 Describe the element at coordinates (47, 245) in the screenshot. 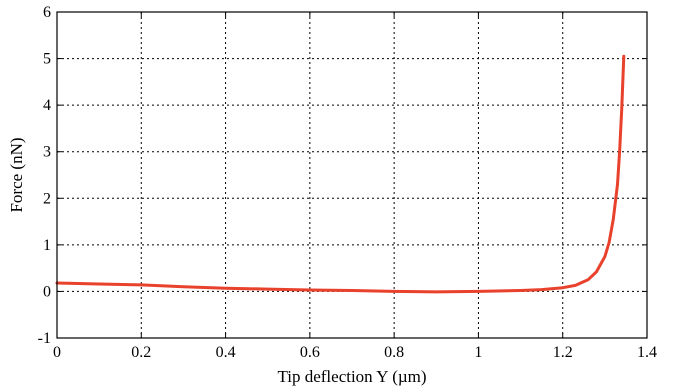

I see `y-tick-label: 1` at that location.